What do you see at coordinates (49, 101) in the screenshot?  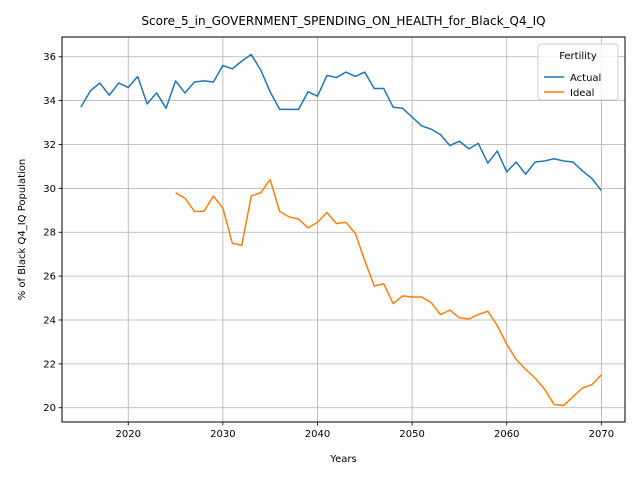 I see `y-tick-label: 34` at bounding box center [49, 101].